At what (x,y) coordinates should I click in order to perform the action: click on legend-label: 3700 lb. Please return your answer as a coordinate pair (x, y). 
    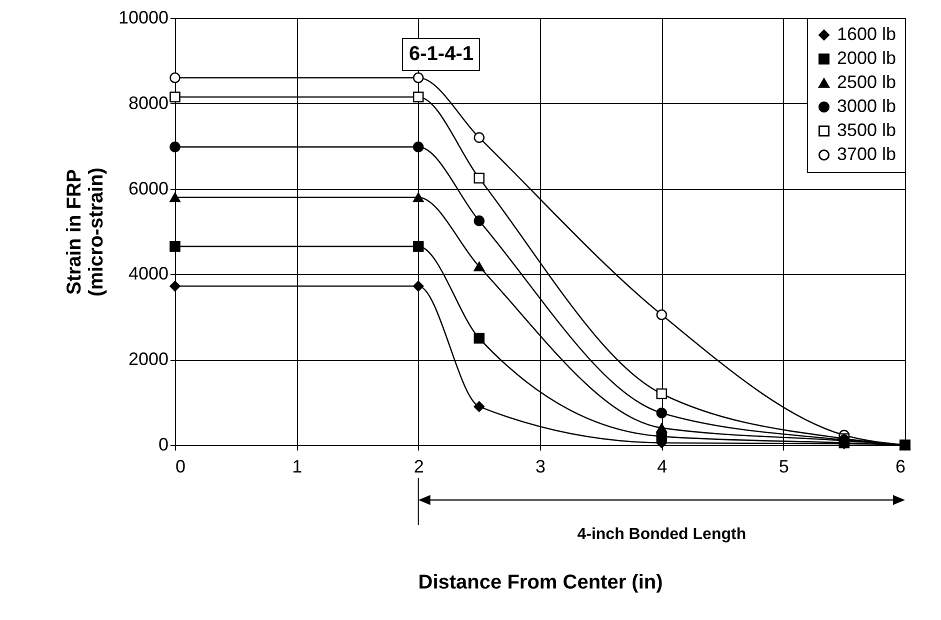
    Looking at the image, I should click on (866, 154).